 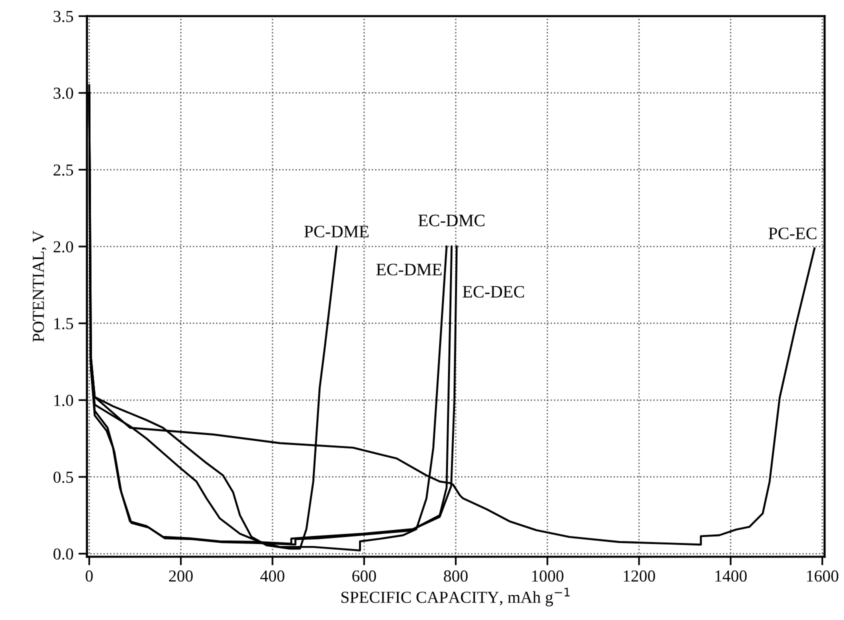 What do you see at coordinates (451, 220) in the screenshot?
I see `series-label: EC-DMC` at bounding box center [451, 220].